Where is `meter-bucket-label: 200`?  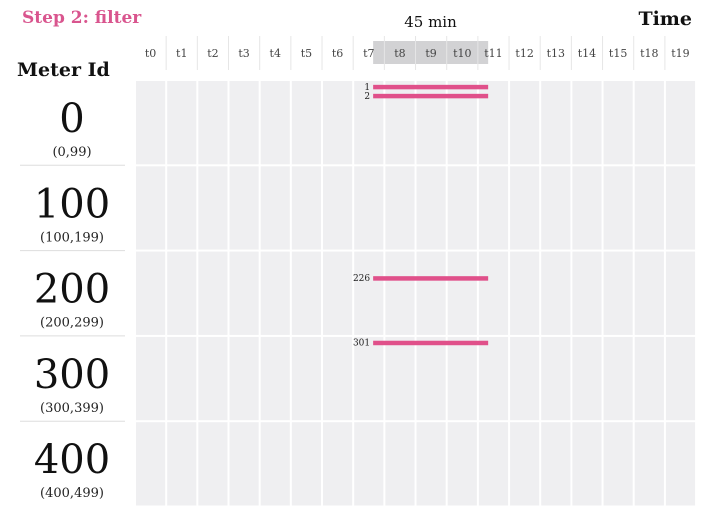
meter-bucket-label: 200 is located at coordinates (72, 290).